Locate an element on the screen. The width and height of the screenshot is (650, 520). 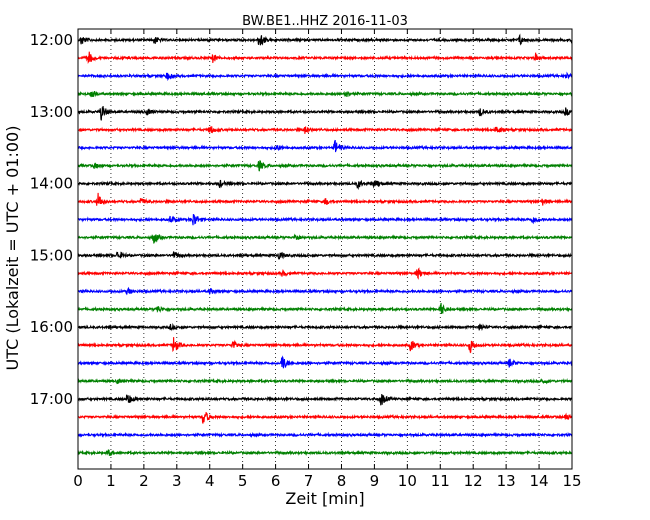
x-tick-label: 12 is located at coordinates (473, 481).